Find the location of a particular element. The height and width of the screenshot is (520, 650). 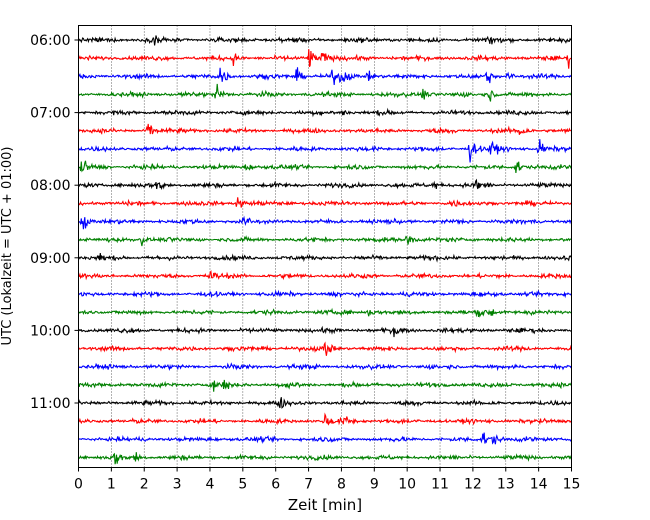

x-tick-label: 4 is located at coordinates (210, 485).